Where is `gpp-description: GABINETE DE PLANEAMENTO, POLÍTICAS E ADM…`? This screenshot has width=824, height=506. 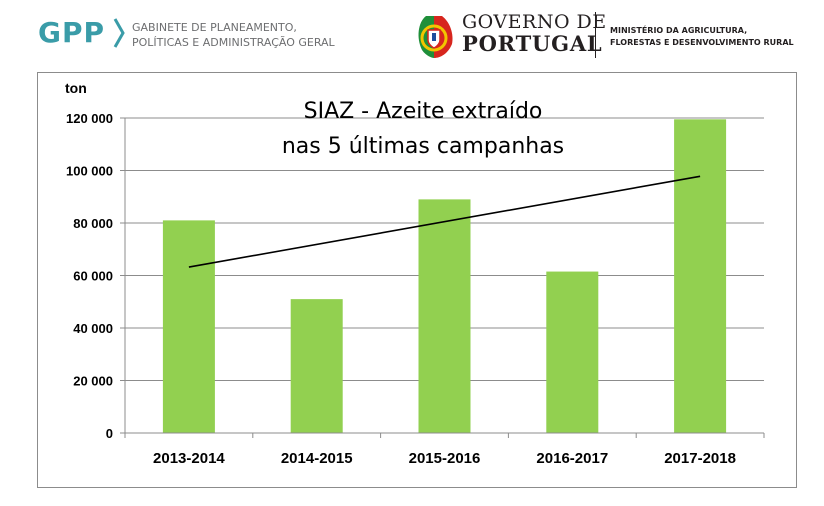
gpp-description: GABINETE DE PLANEAMENTO, POLÍTICAS E ADM… is located at coordinates (233, 35).